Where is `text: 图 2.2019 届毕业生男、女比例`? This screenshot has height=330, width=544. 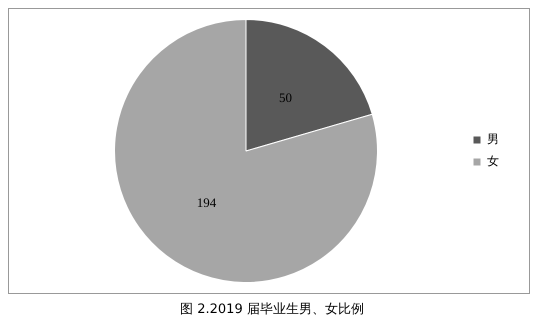
text: 图 2.2019 届毕业生男、女比例 is located at coordinates (272, 309).